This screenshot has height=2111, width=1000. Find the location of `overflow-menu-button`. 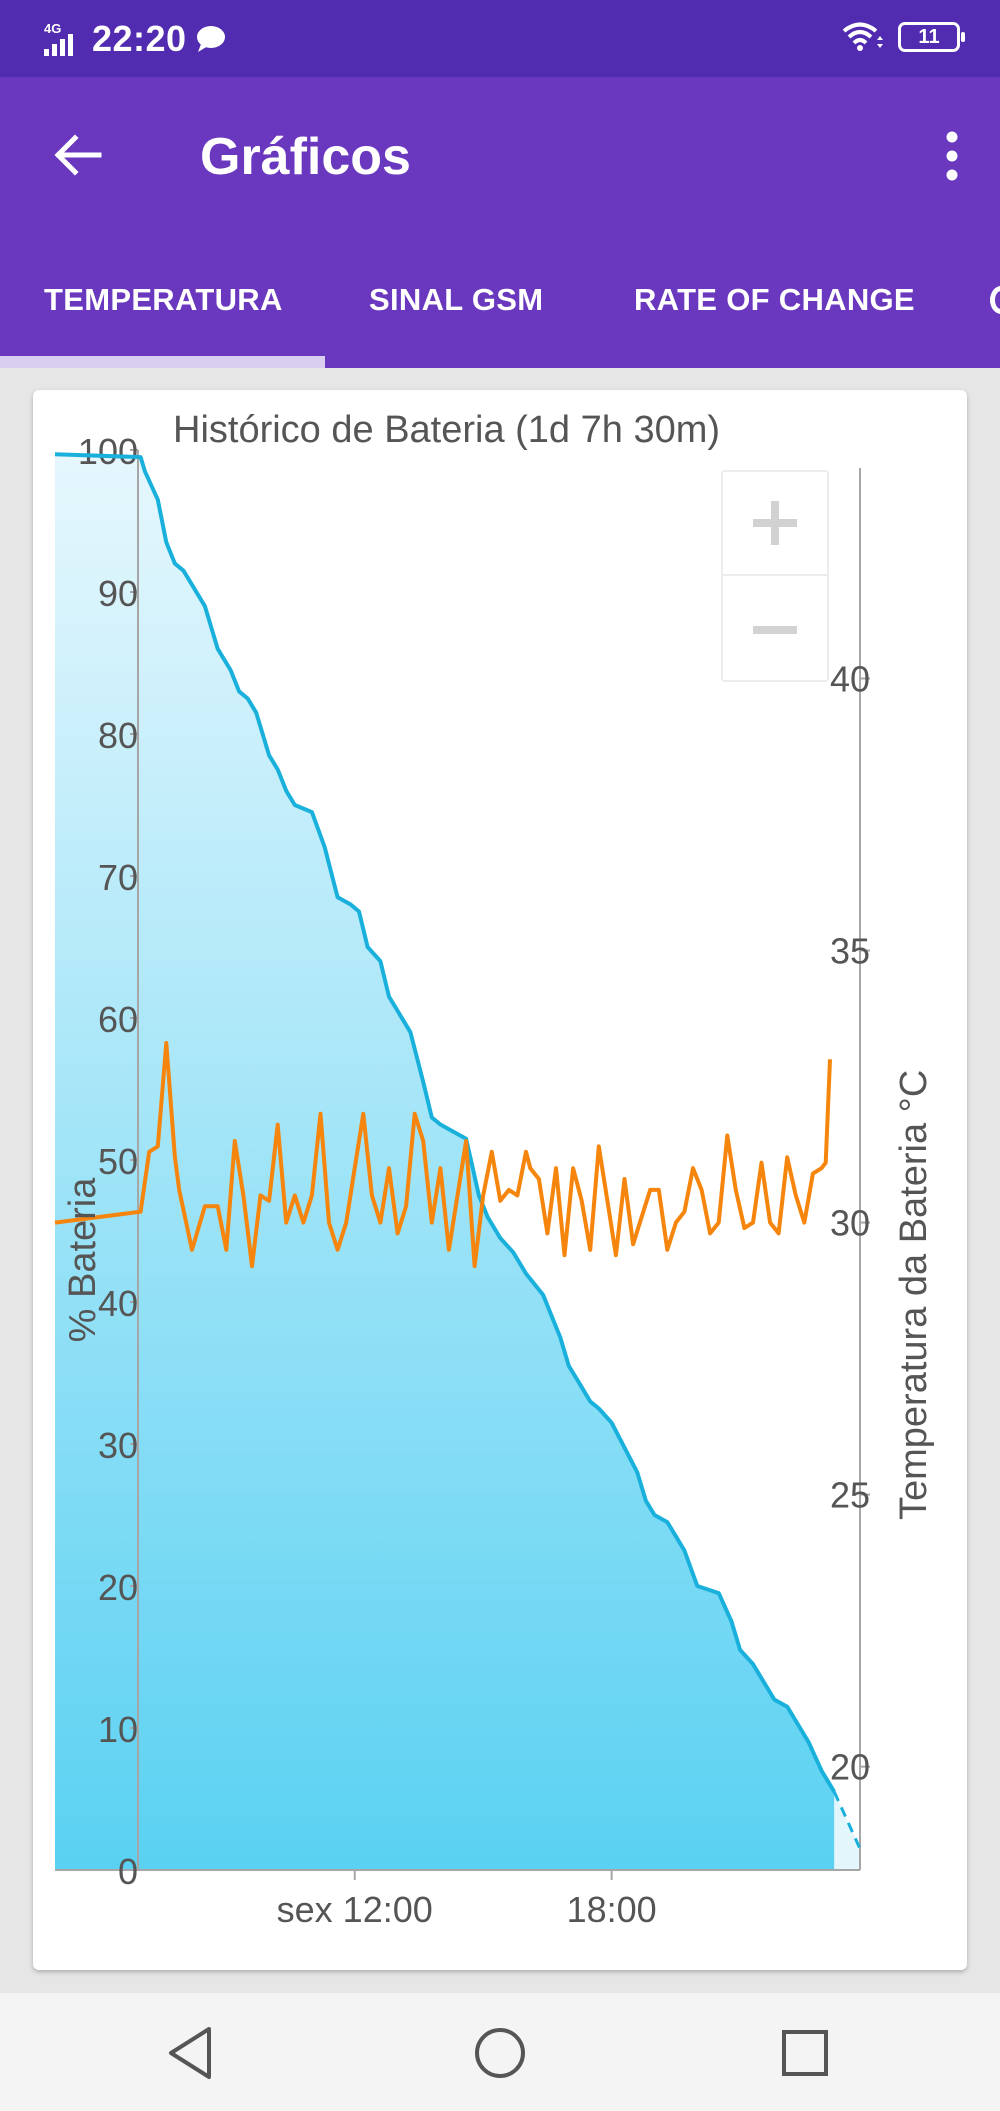

overflow-menu-button is located at coordinates (952, 156).